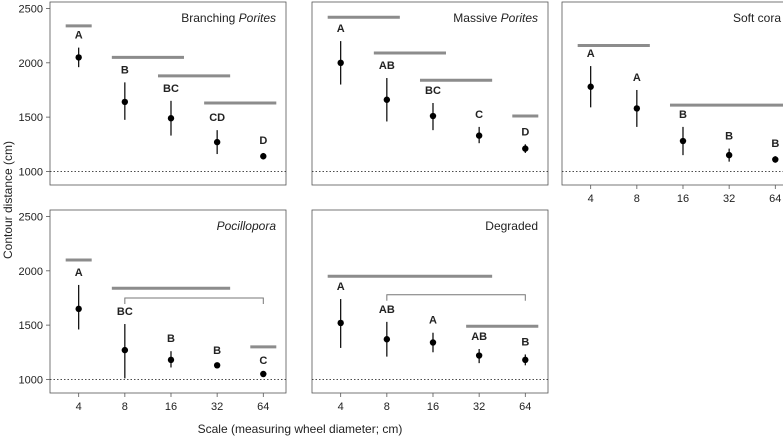 This screenshot has width=783, height=442. What do you see at coordinates (217, 118) in the screenshot?
I see `significance-letter: CD` at bounding box center [217, 118].